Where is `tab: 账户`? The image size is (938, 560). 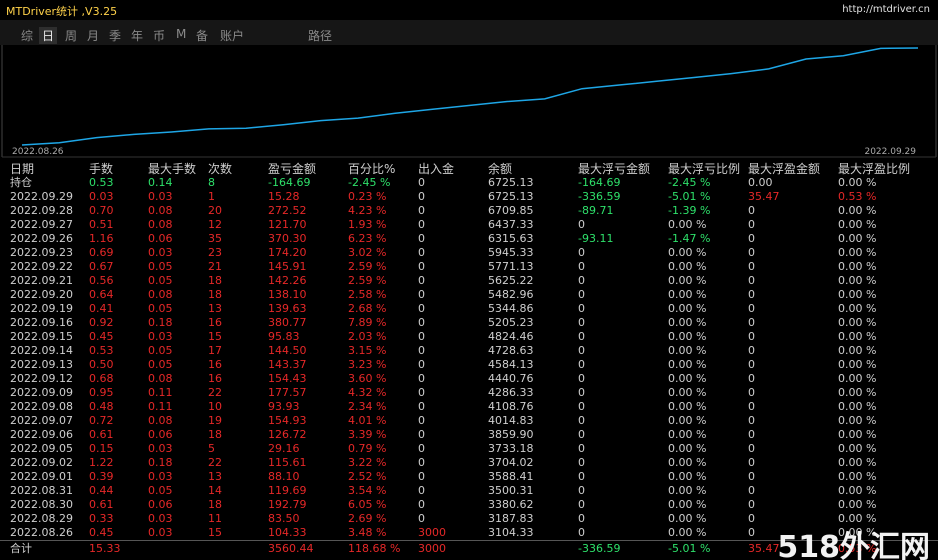 tab: 账户 is located at coordinates (232, 36).